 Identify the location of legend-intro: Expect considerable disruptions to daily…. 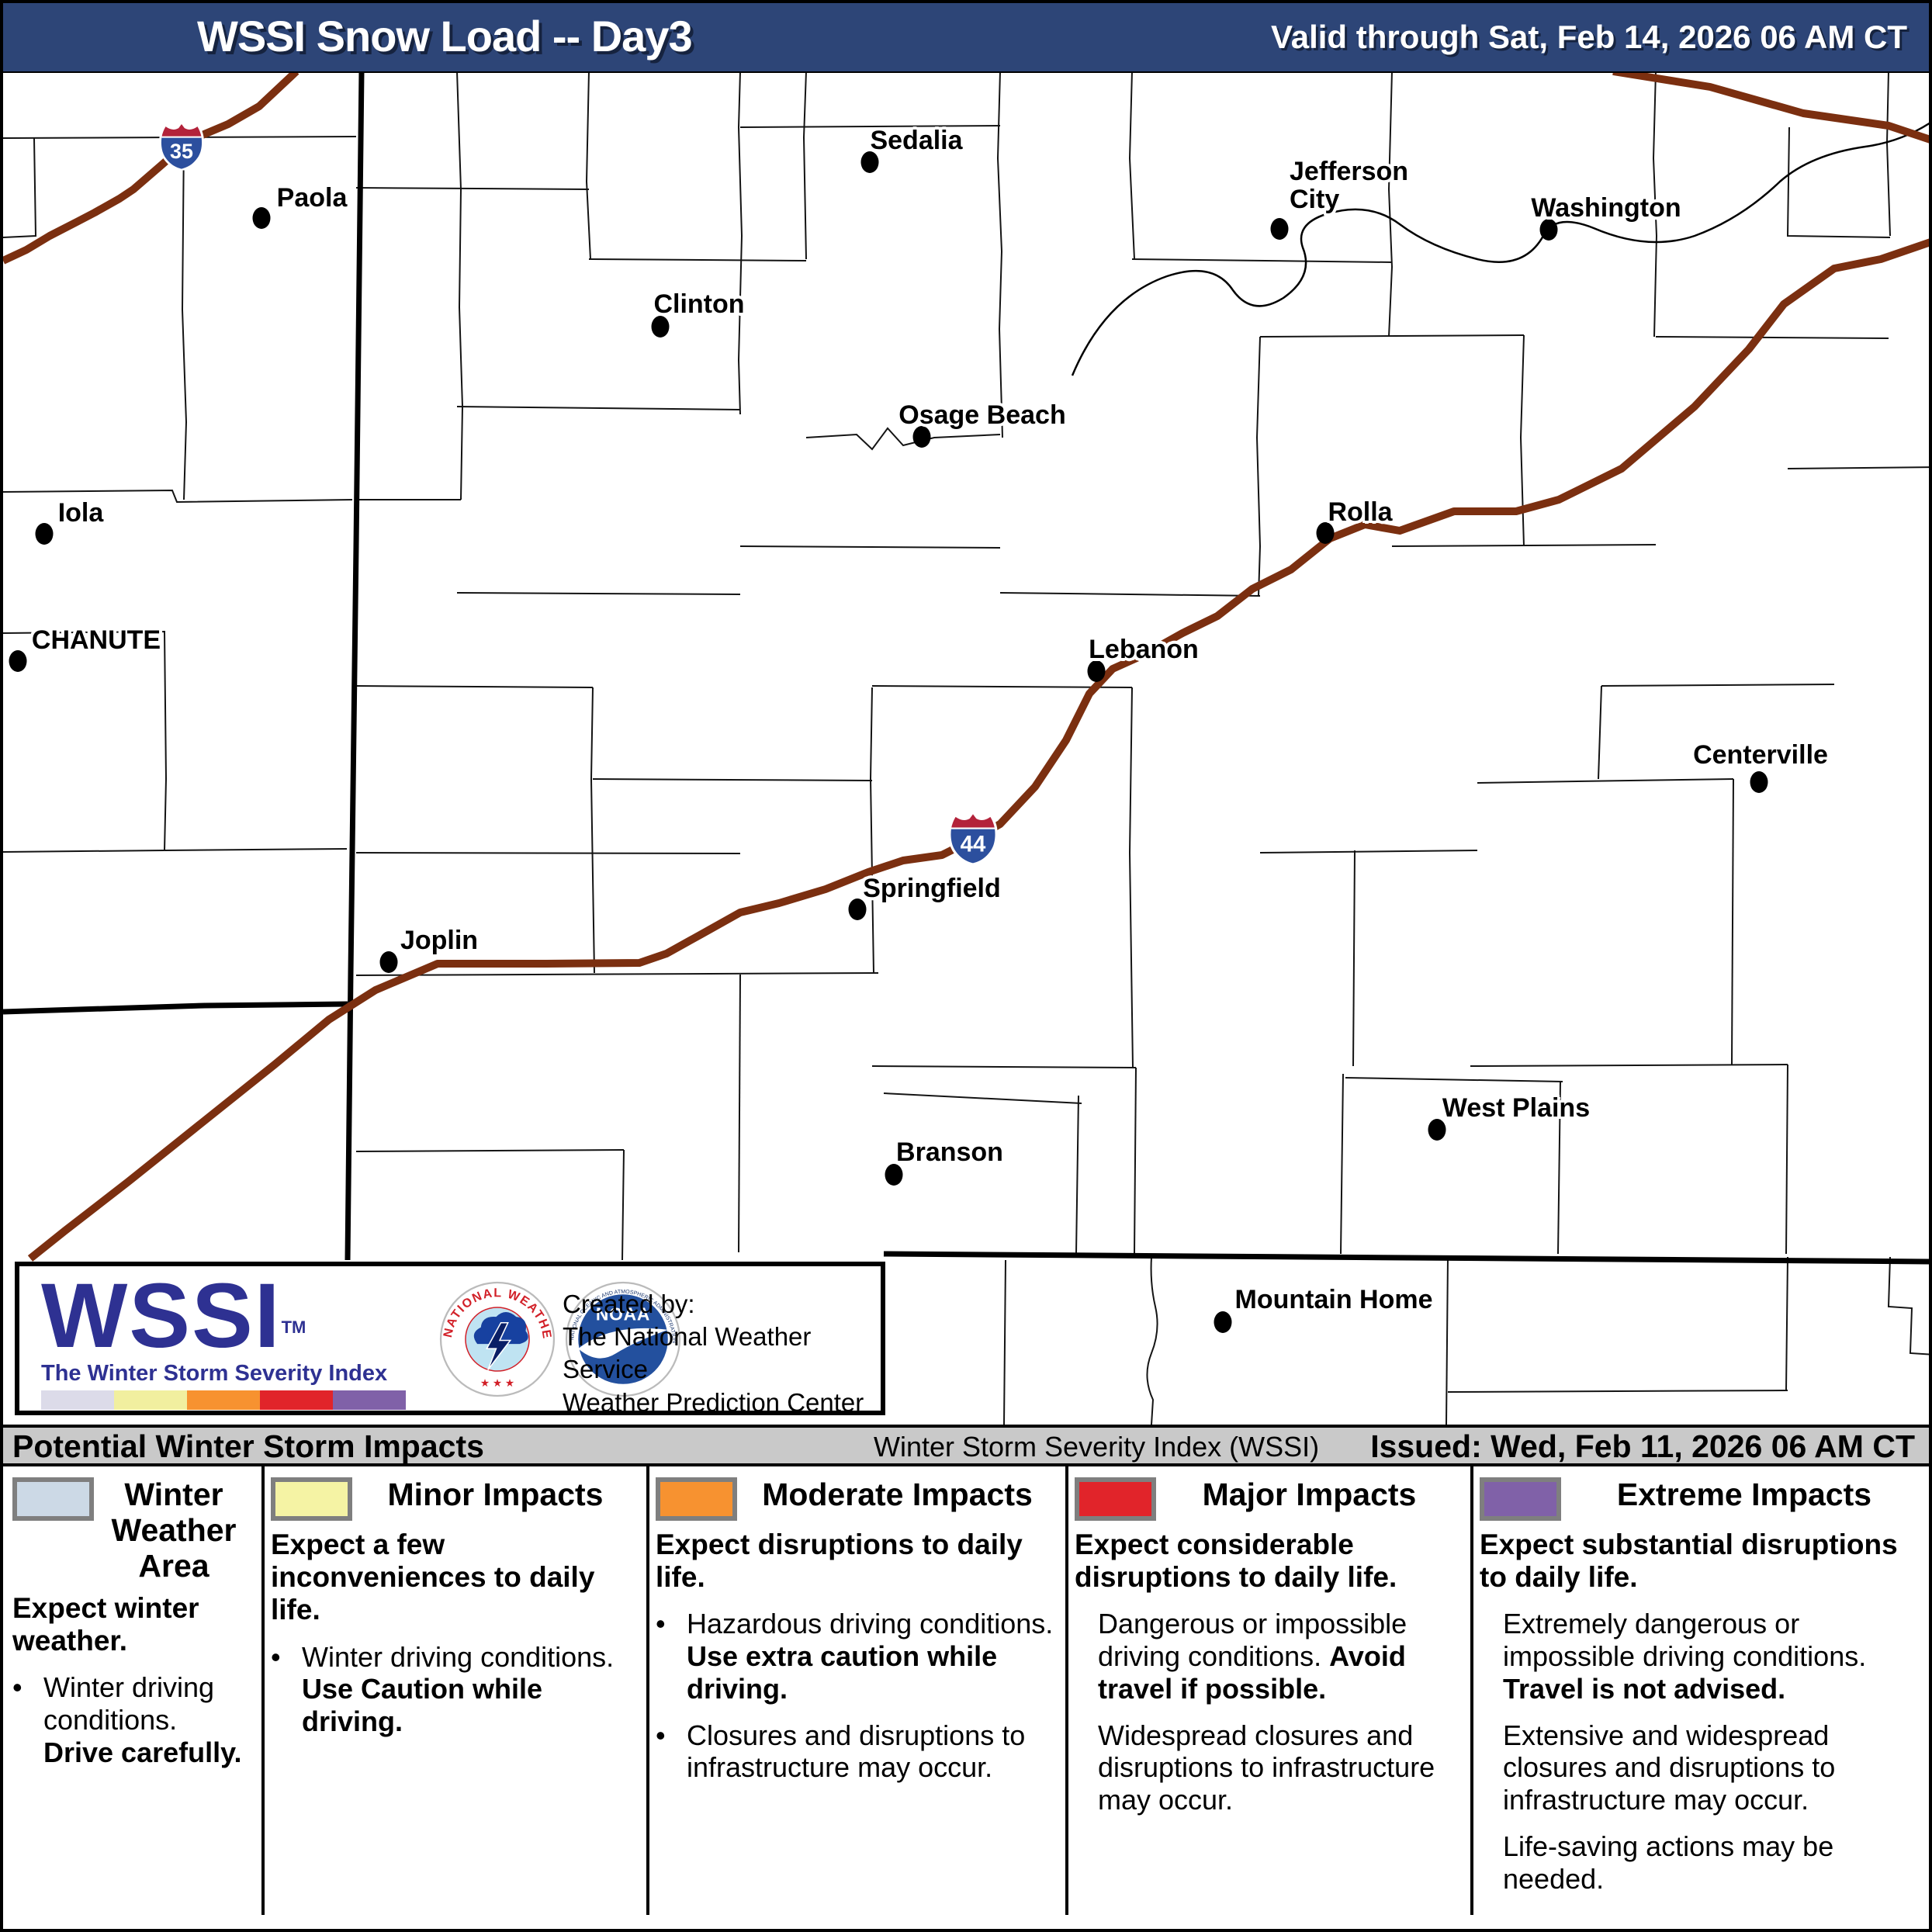
(1236, 1561).